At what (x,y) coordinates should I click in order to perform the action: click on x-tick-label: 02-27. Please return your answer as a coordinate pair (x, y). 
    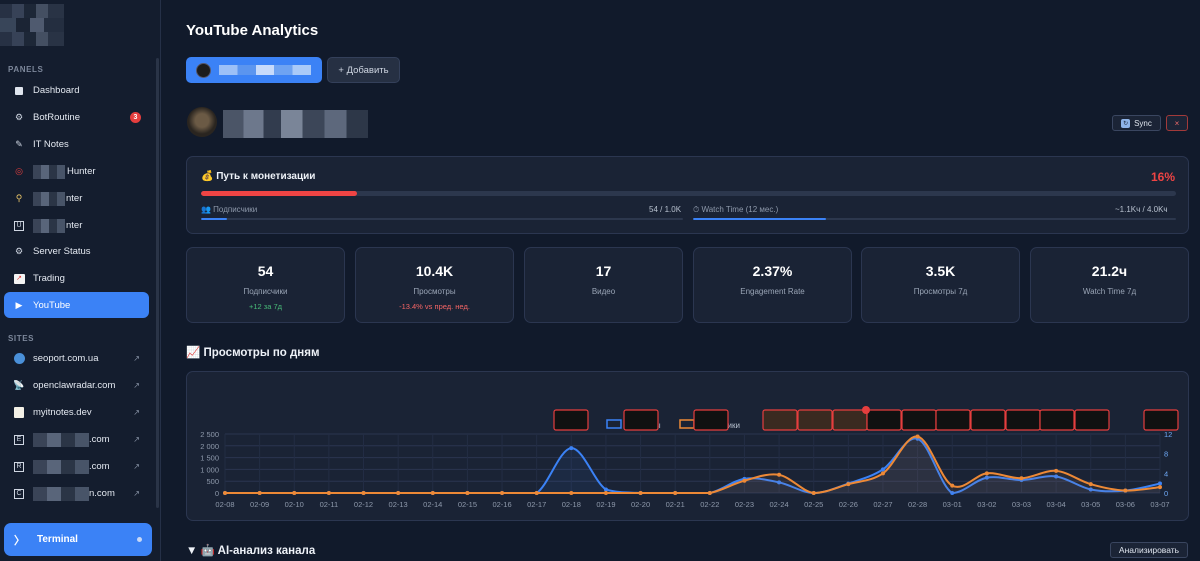
    Looking at the image, I should click on (882, 504).